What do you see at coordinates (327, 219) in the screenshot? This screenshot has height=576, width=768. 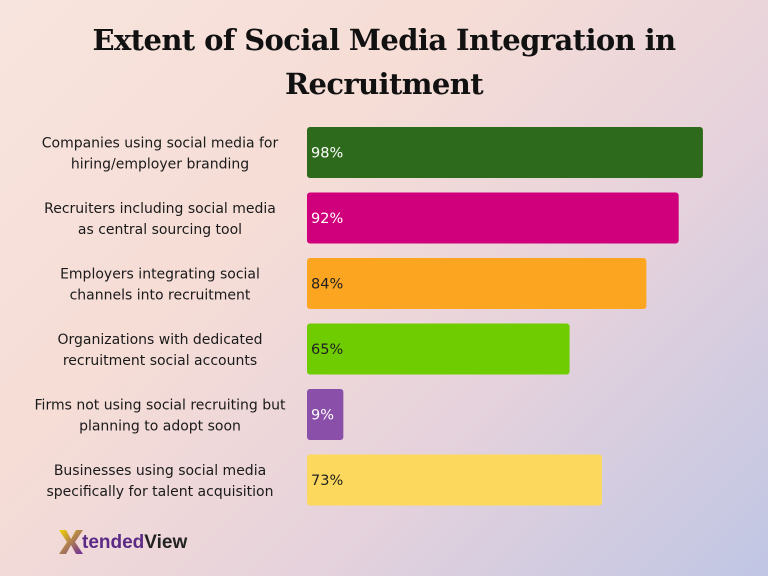 I see `data-label: 92%` at bounding box center [327, 219].